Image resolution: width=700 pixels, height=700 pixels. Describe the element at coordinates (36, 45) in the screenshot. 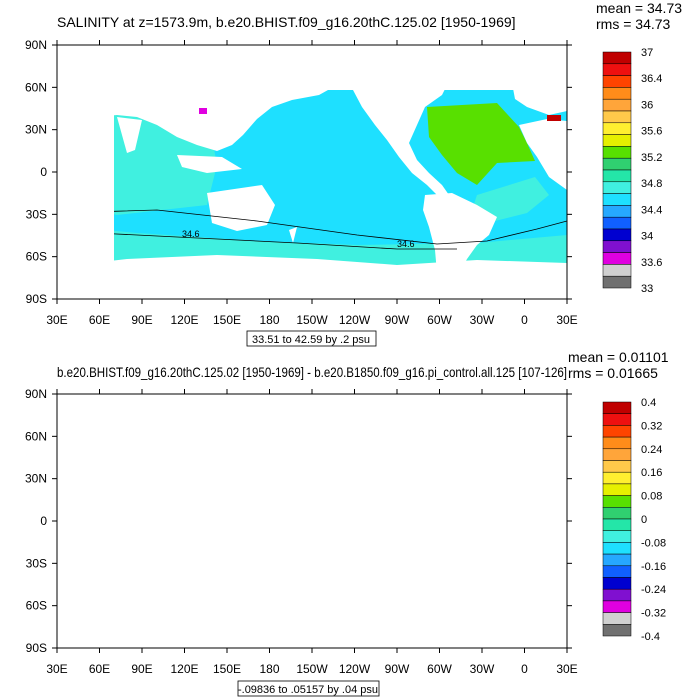

I see `panel-1-y-tick-label: 90N` at that location.